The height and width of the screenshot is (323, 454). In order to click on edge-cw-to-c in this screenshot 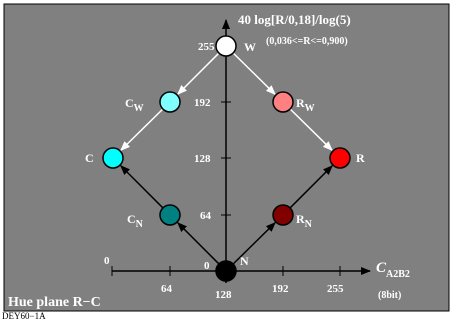, I will do `click(142, 129)`.